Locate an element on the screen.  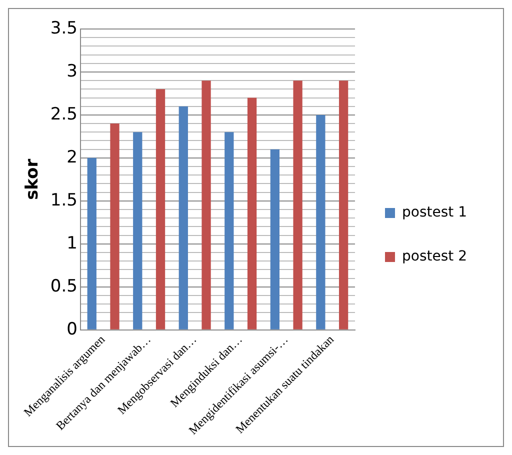
y-tick-label: 3.5 is located at coordinates (64, 28).